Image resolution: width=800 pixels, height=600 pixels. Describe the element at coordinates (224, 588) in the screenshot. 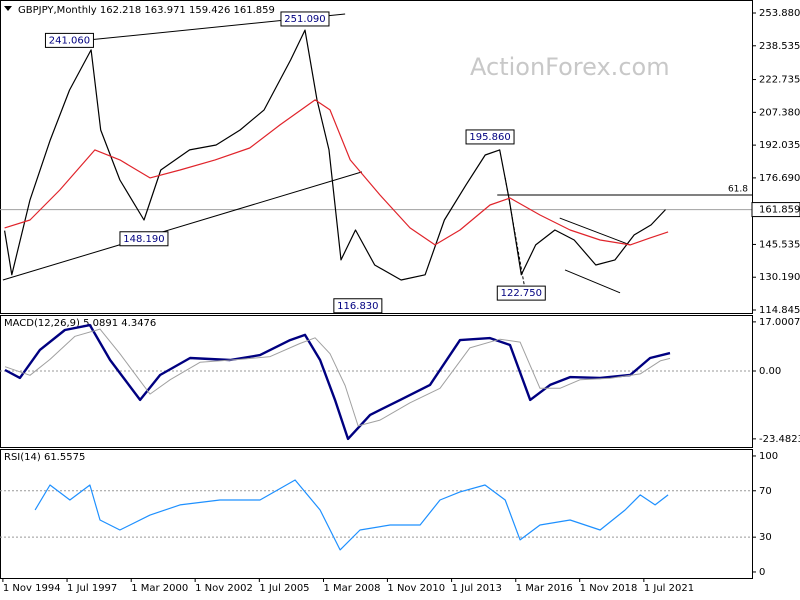

I see `x-tick-label: 1 Nov 2002` at that location.